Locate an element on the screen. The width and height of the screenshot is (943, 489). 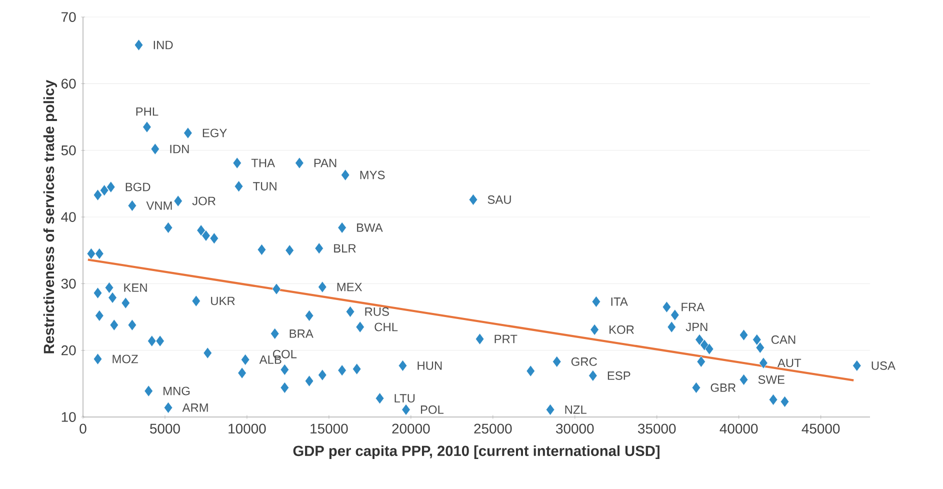
annotation: POL is located at coordinates (432, 409).